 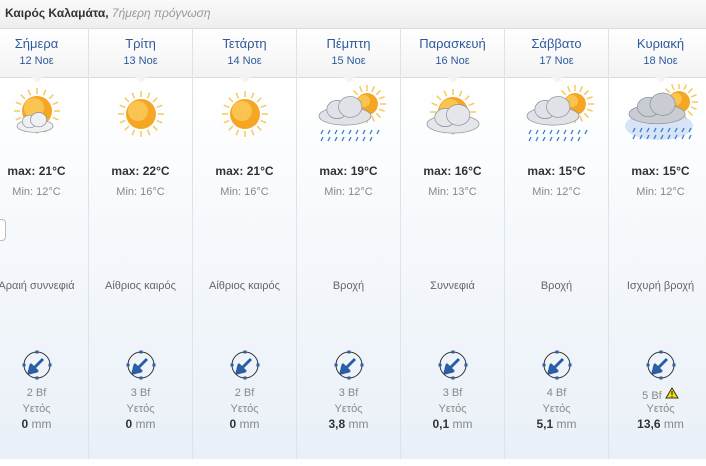 I want to click on day-date: 15 Νοε, so click(x=348, y=61).